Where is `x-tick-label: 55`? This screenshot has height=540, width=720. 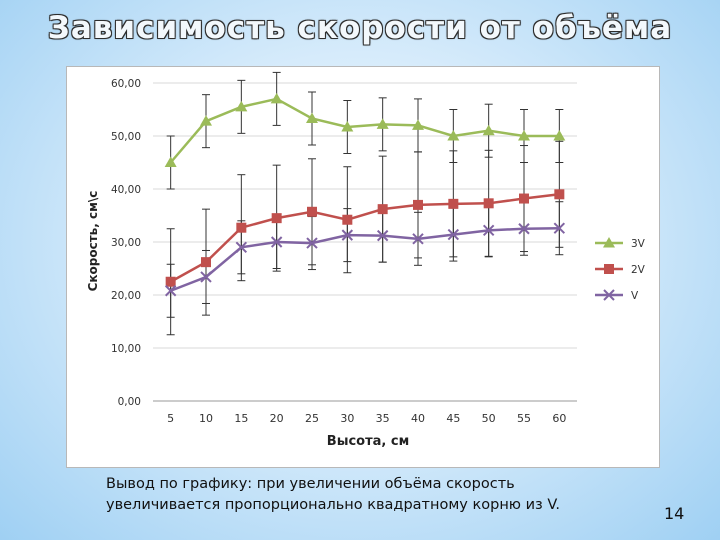 x-tick-label: 55 is located at coordinates (524, 418).